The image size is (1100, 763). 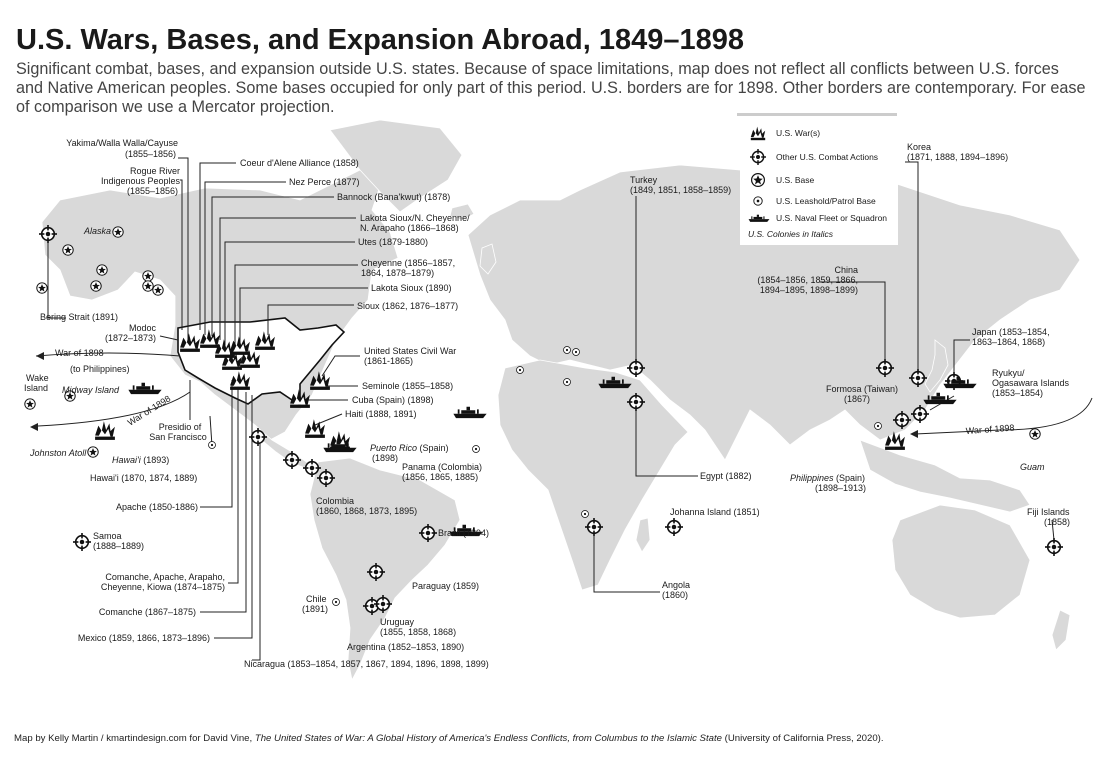 I want to click on landmass-africa, so click(x=593, y=475).